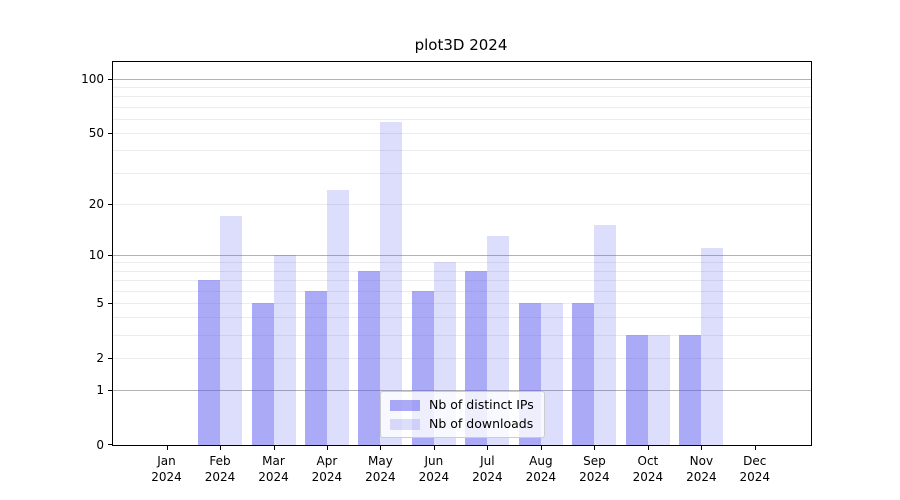  I want to click on y-tick-label-10: 10, so click(96, 254).